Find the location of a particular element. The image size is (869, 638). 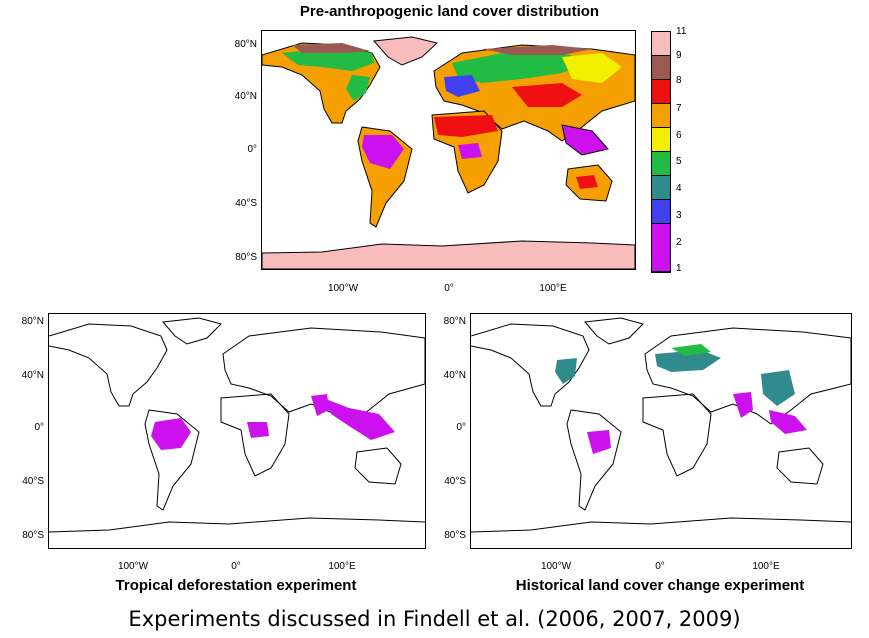

colorbar-label-9: 9 is located at coordinates (679, 55).